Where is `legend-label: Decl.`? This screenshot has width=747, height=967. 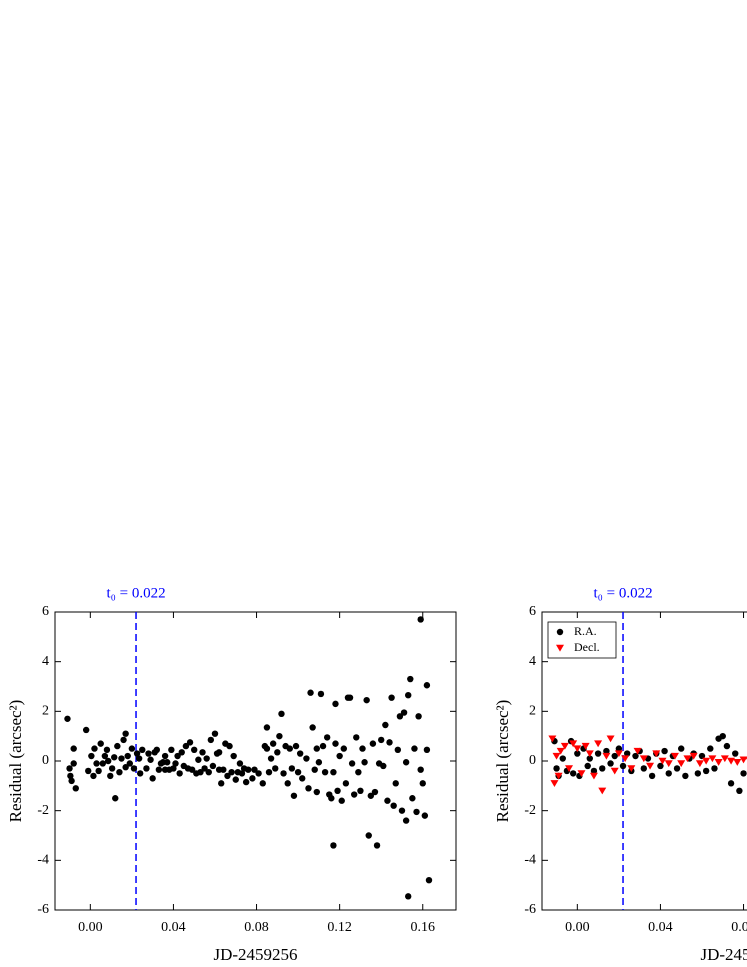 legend-label: Decl. is located at coordinates (587, 647).